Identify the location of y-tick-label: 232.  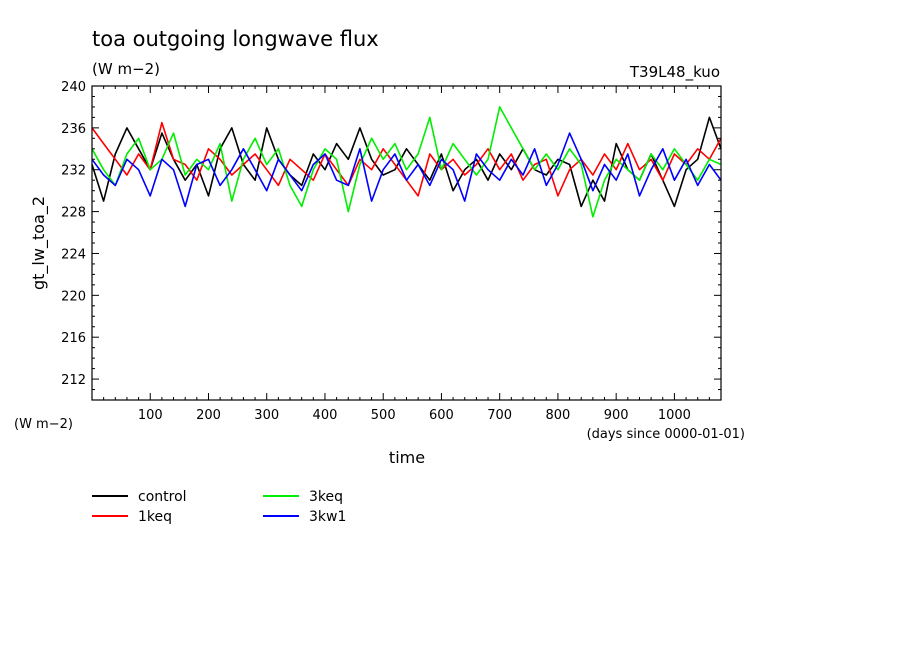
(73, 171).